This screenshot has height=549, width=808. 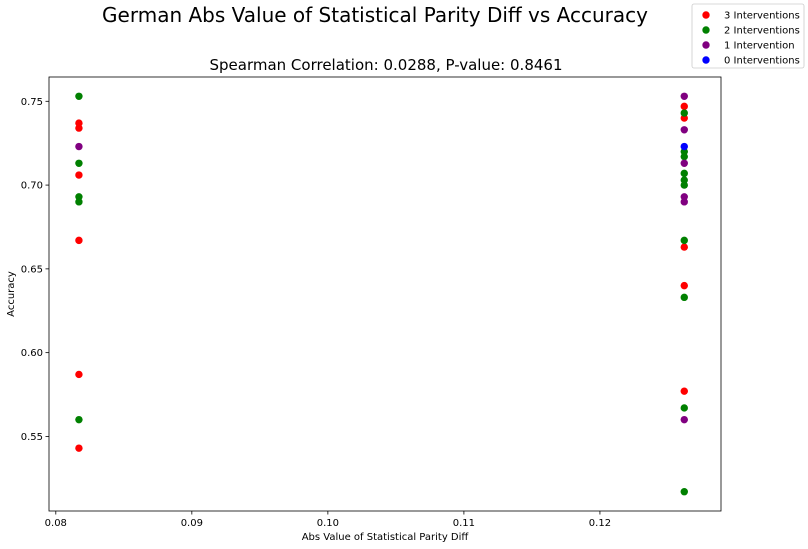 I want to click on x-axis-label: Abs Value of Statistical Parity Diff, so click(x=386, y=537).